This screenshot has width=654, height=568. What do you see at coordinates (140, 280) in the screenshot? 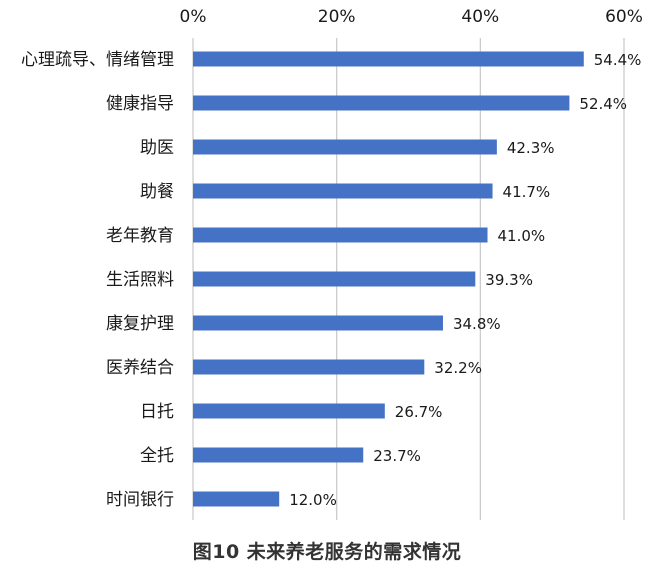
I see `category-label: 生活照料` at bounding box center [140, 280].